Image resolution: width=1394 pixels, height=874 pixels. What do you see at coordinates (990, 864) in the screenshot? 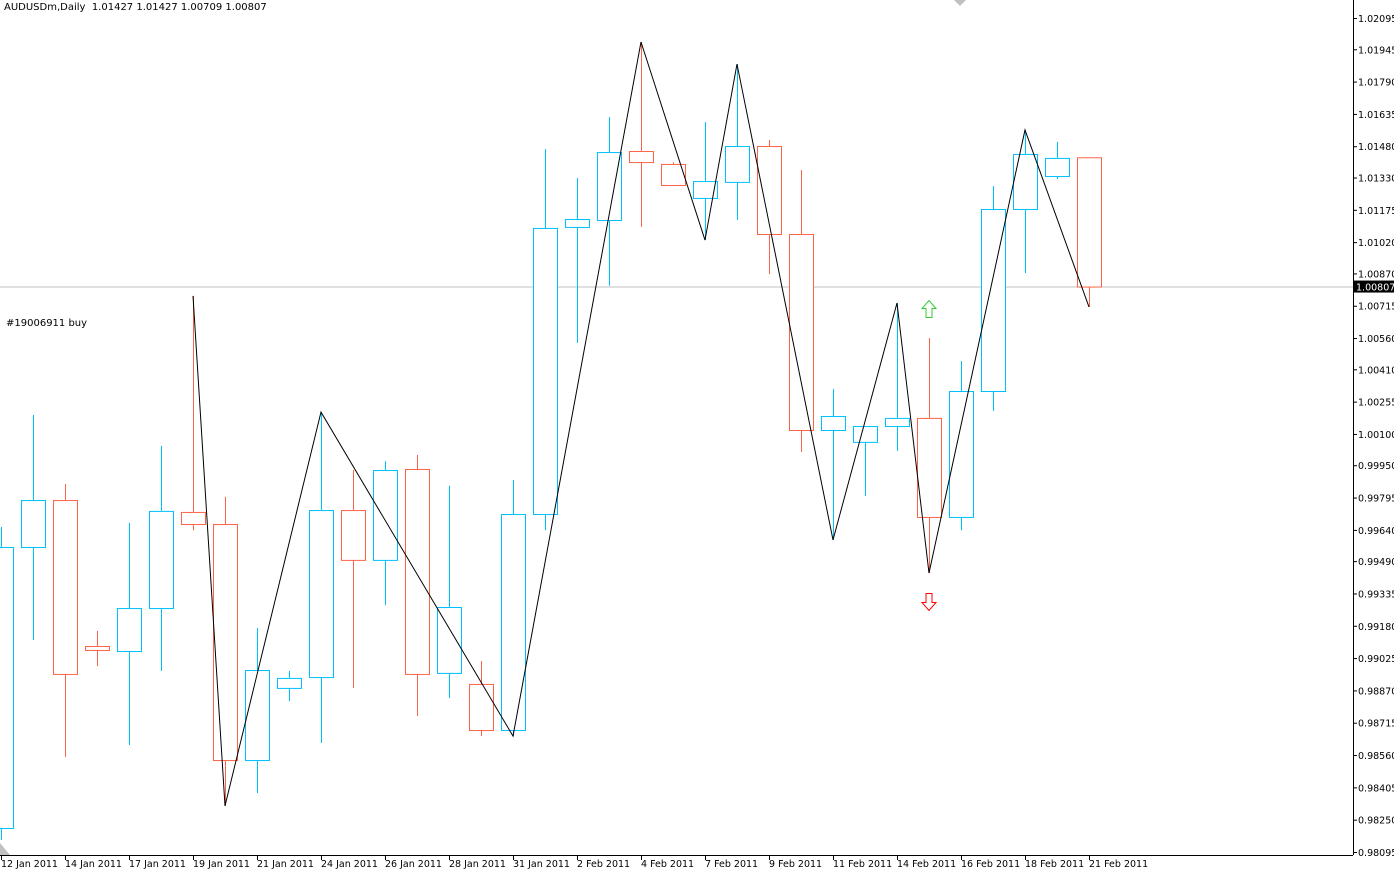
I see `time-tick-label: 16 Feb 2011` at bounding box center [990, 864].